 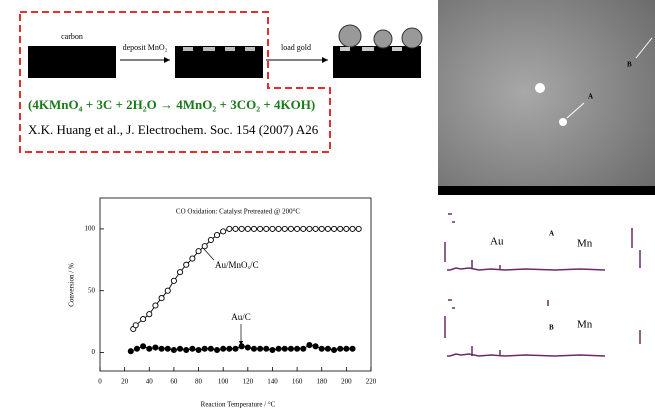 I want to click on spectrum, so click(x=542, y=285).